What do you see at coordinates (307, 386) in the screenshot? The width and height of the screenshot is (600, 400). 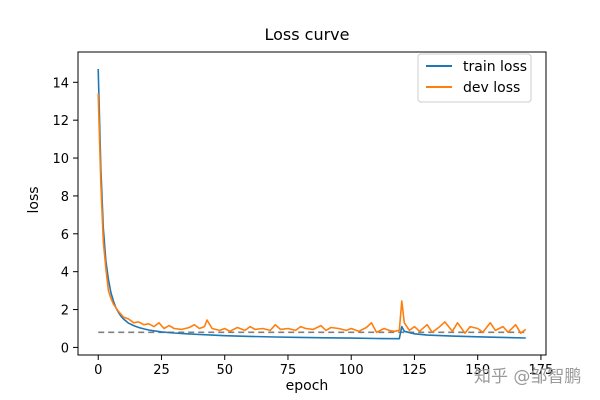 I see `x-axis-title: epoch` at bounding box center [307, 386].